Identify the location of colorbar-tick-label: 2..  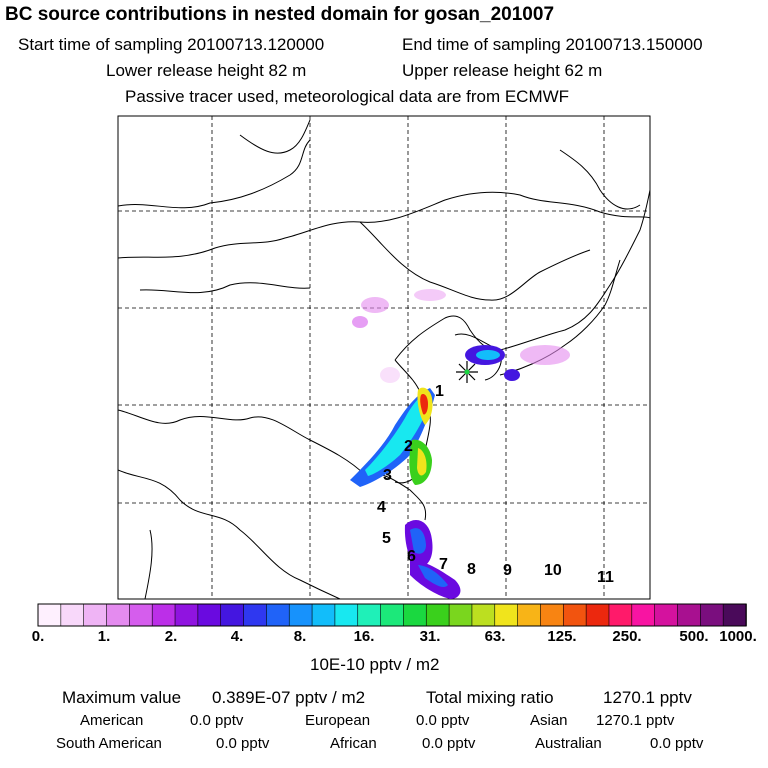
(171, 636).